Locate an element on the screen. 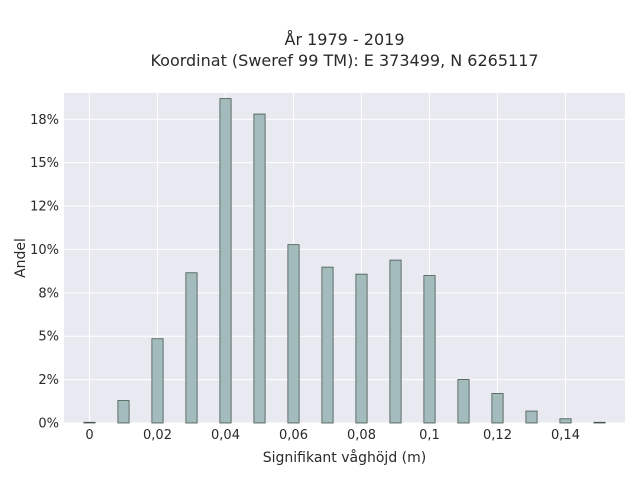 The height and width of the screenshot is (480, 640). y-tick-label-2: 5% is located at coordinates (48, 337).